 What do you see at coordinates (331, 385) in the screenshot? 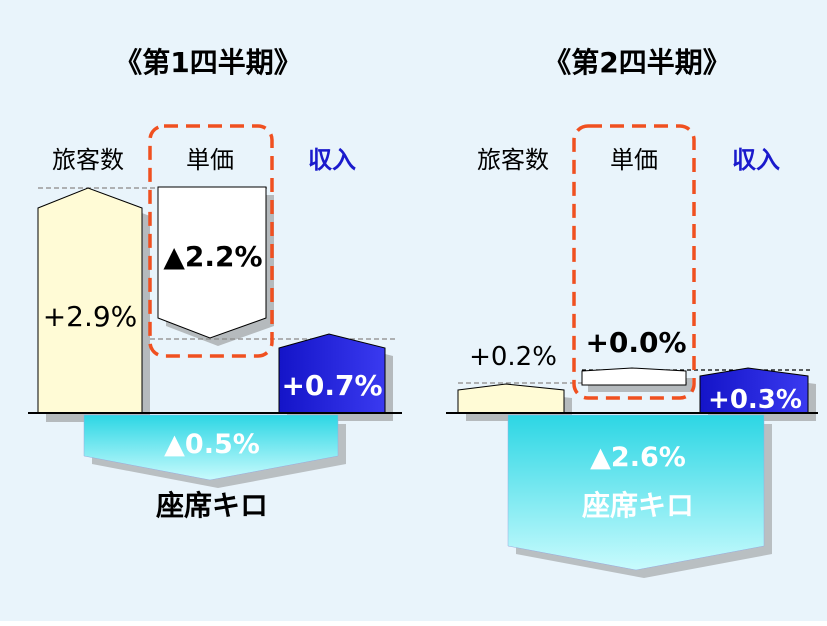
I see `revenue-value: +0.7%` at bounding box center [331, 385].